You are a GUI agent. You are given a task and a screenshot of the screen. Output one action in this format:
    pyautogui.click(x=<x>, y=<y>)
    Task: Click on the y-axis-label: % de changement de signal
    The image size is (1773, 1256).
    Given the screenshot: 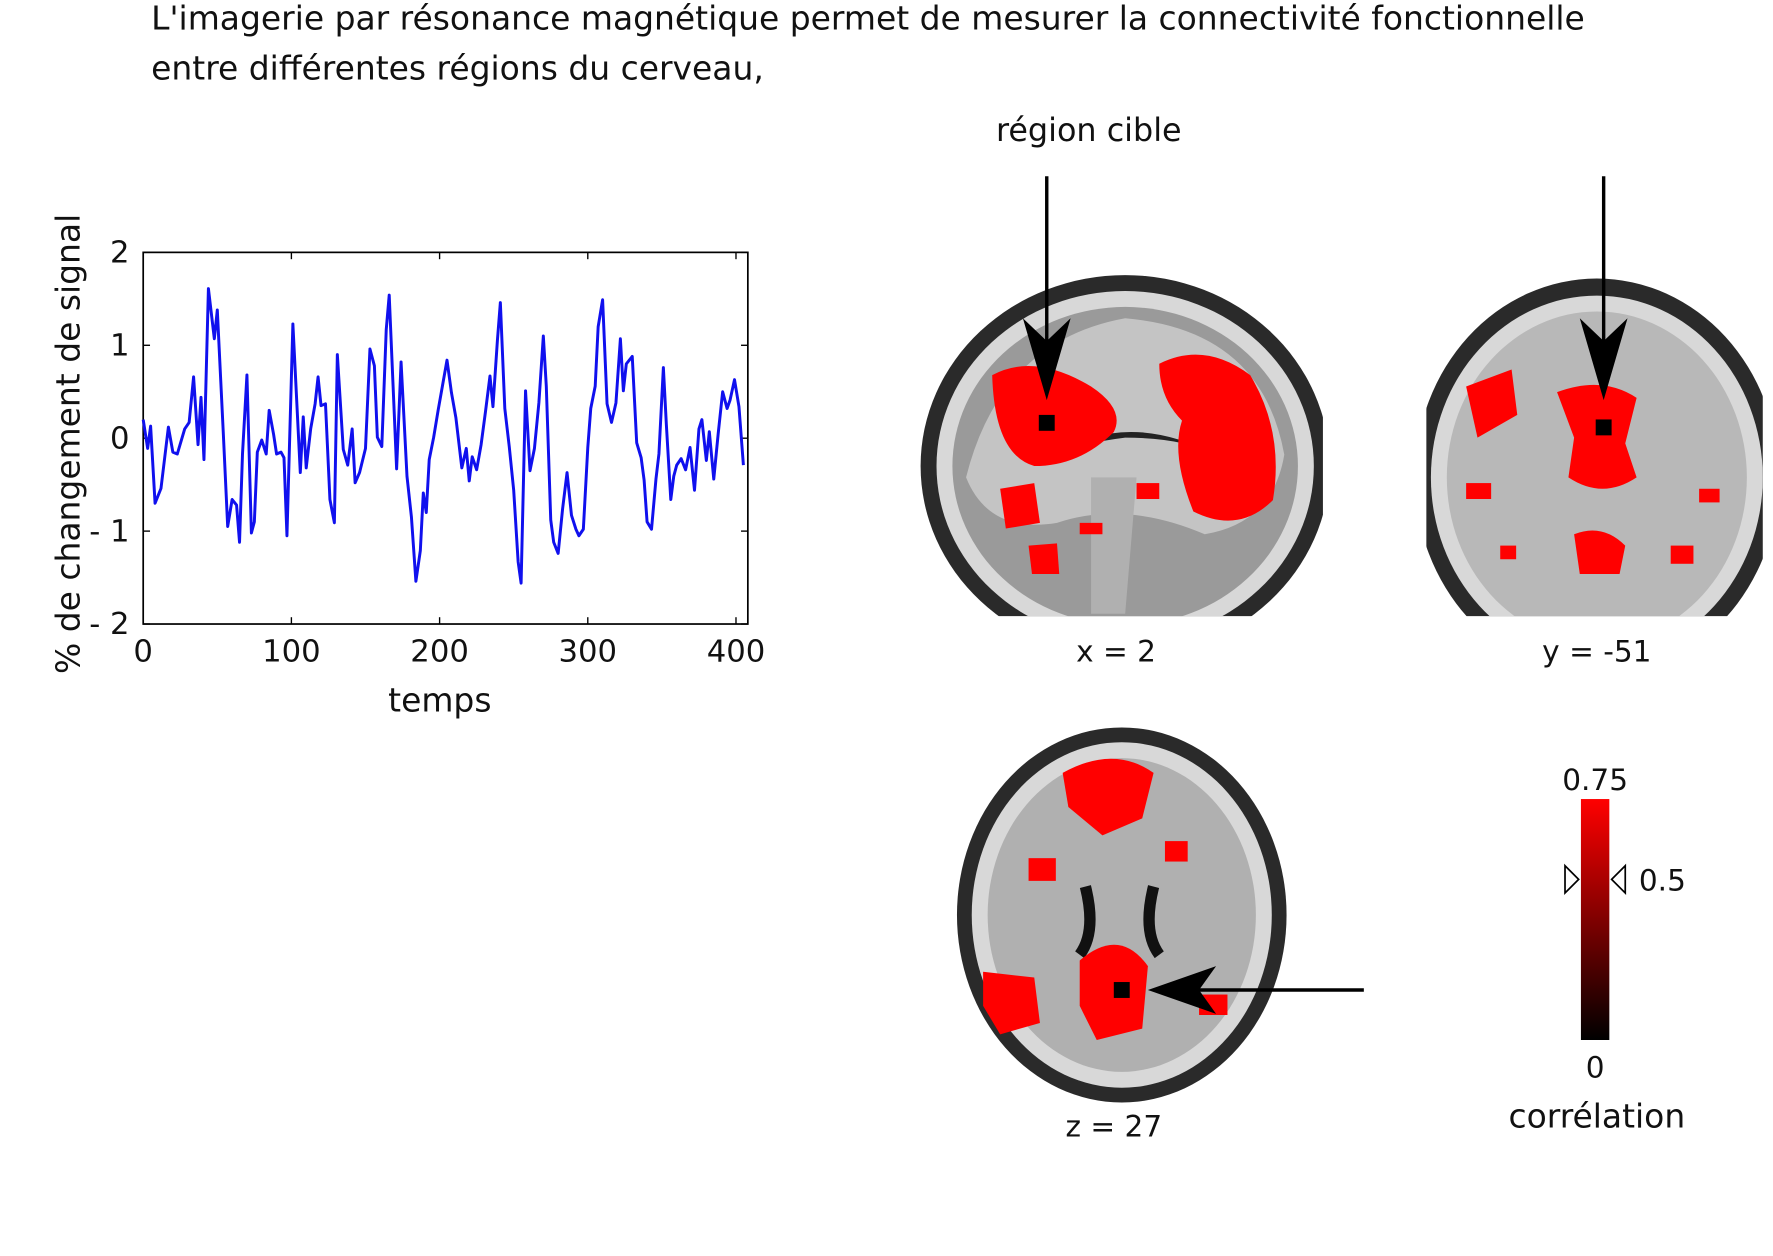 What is the action you would take?
    pyautogui.click(x=68, y=444)
    